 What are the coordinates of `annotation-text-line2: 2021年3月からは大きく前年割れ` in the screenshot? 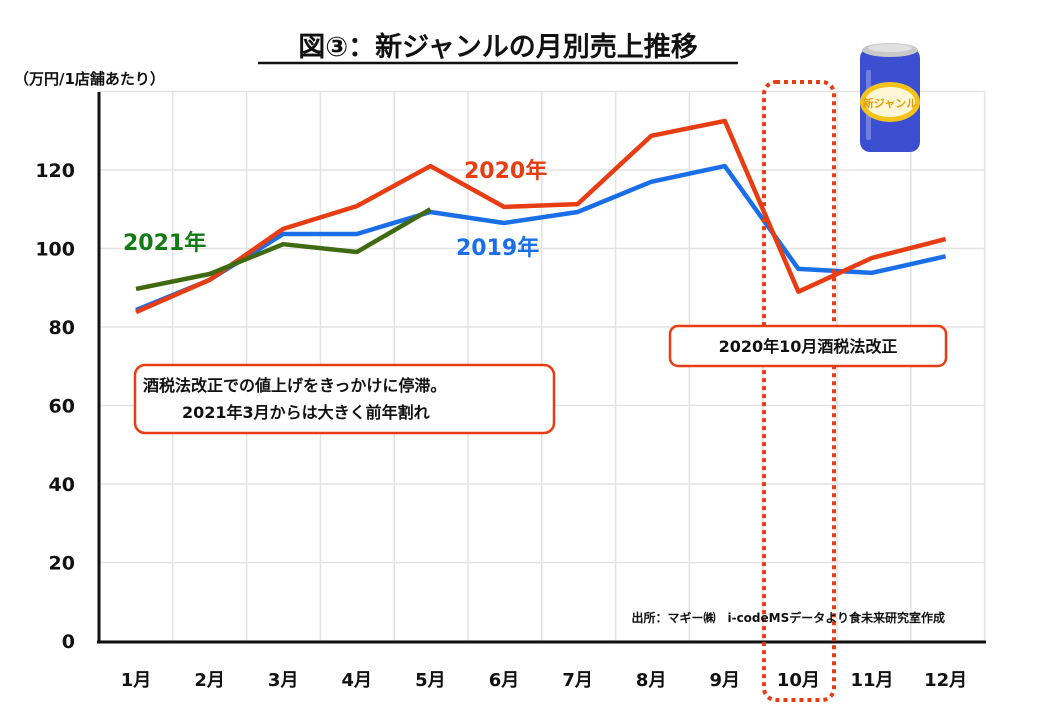 It's located at (306, 412).